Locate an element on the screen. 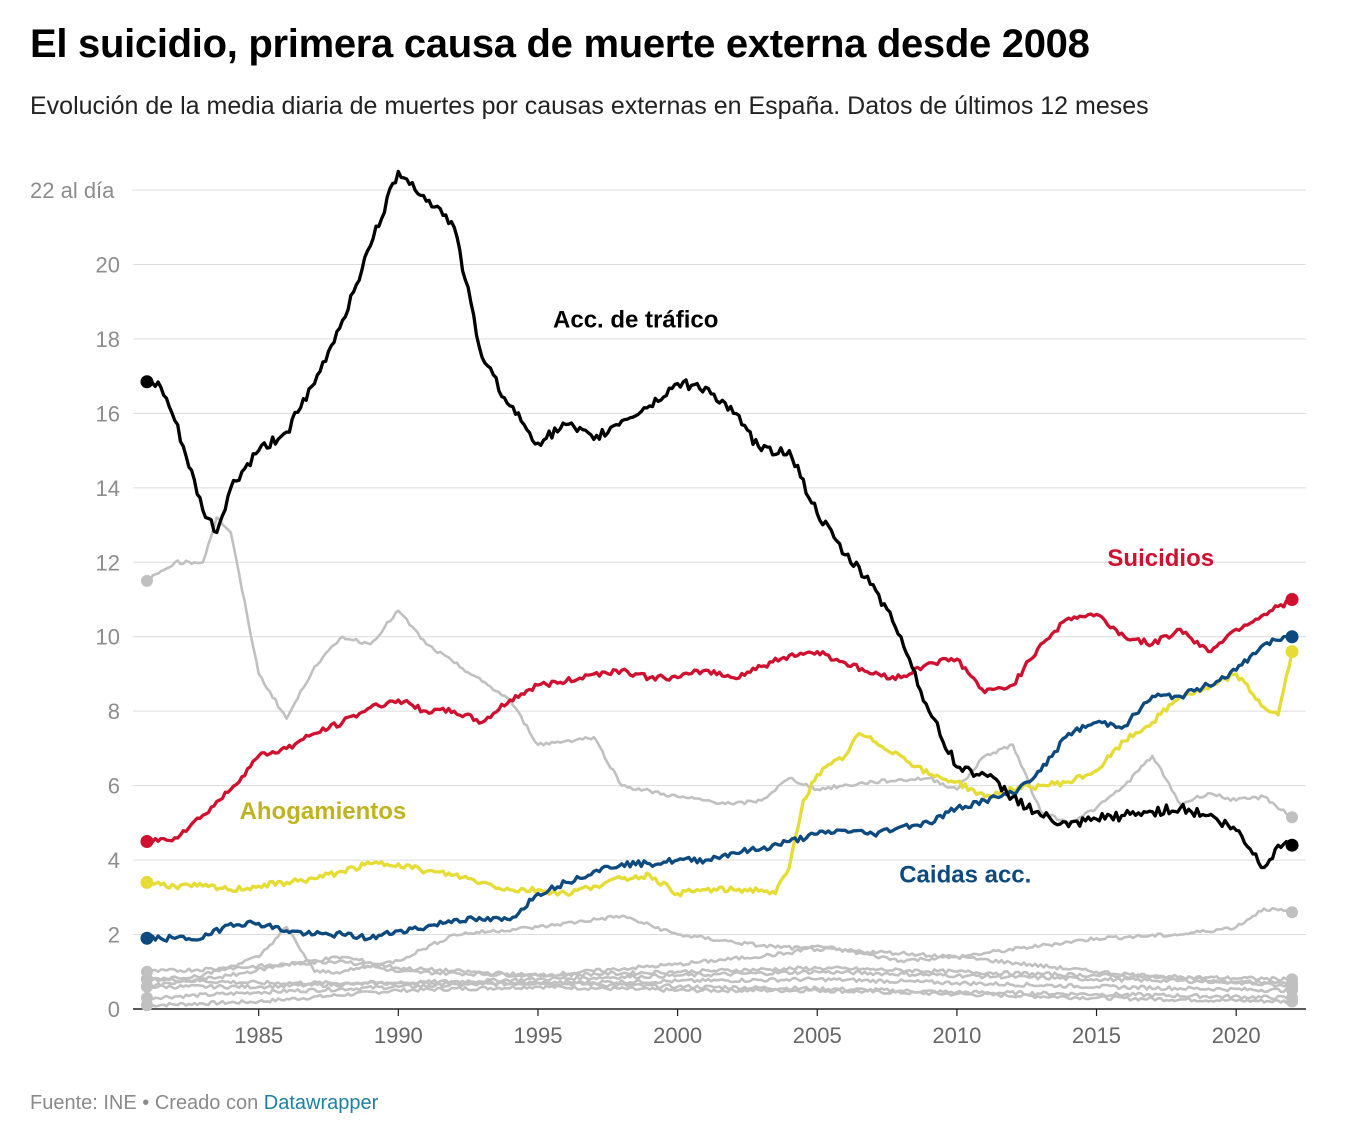  series-end-dot-suicidios is located at coordinates (1292, 599).